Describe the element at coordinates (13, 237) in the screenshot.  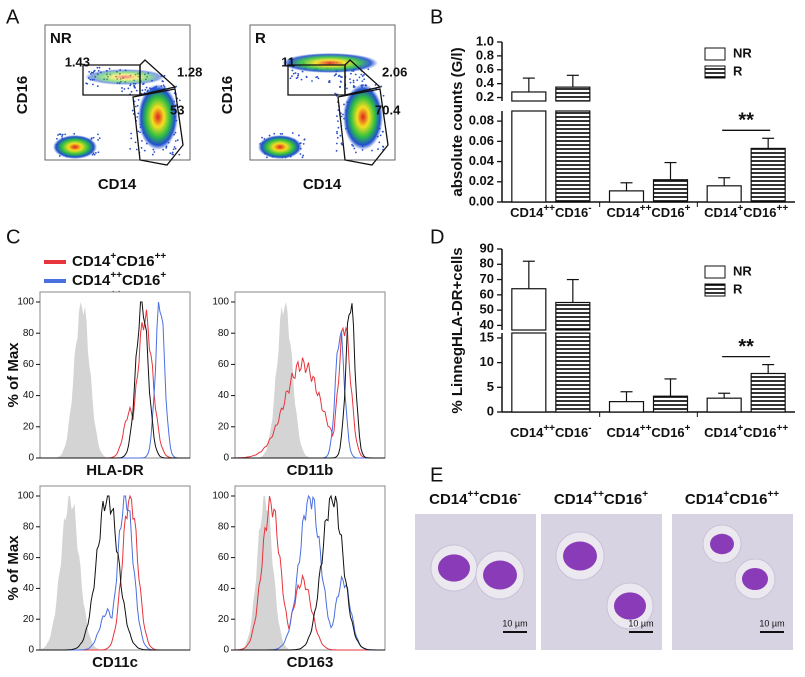
I see `panel-label: C` at that location.